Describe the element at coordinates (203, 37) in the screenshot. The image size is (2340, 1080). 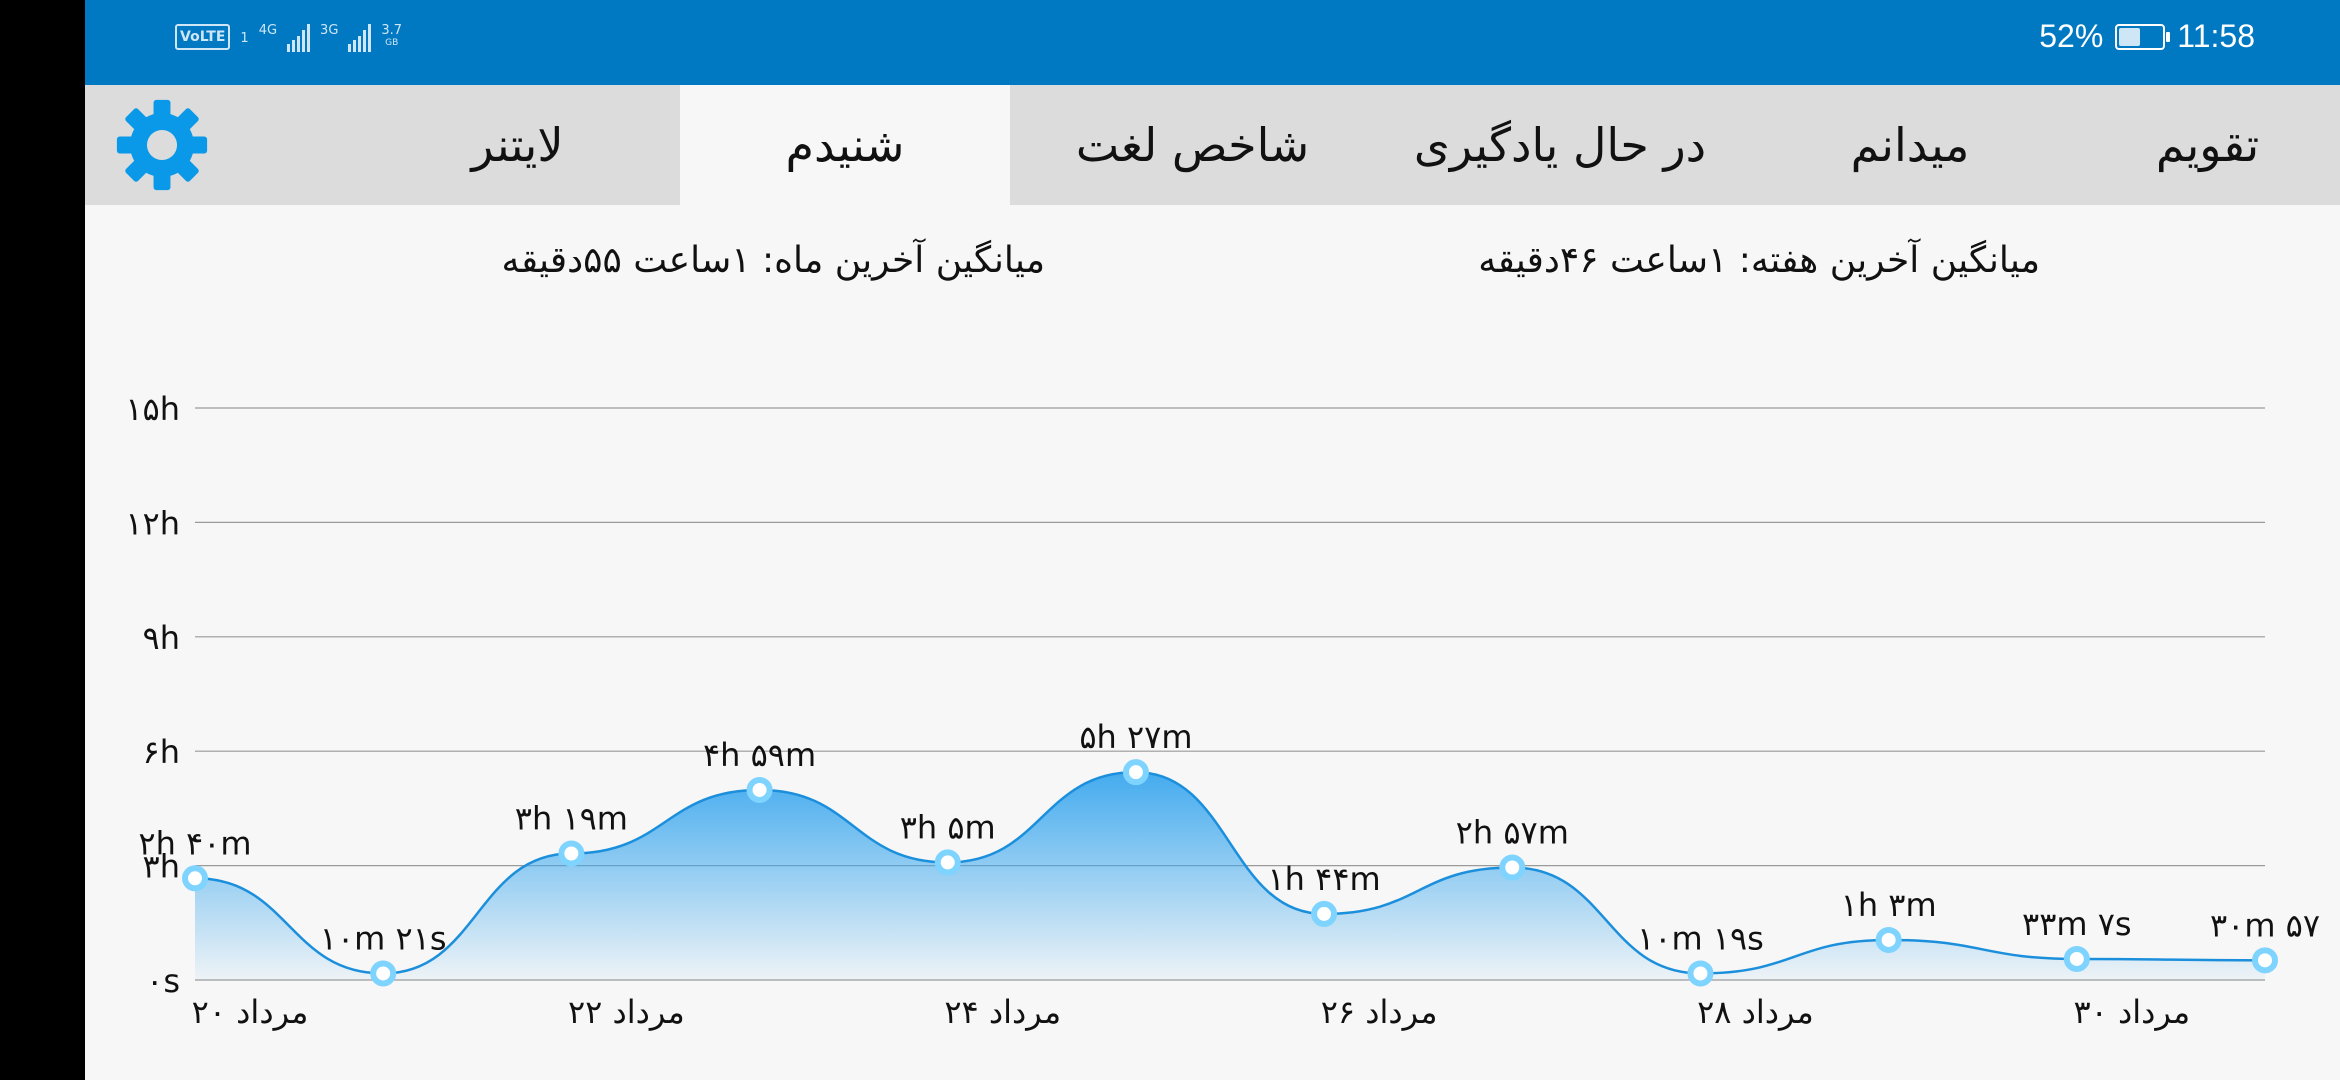
I see `volte-icon: VoLTE` at that location.